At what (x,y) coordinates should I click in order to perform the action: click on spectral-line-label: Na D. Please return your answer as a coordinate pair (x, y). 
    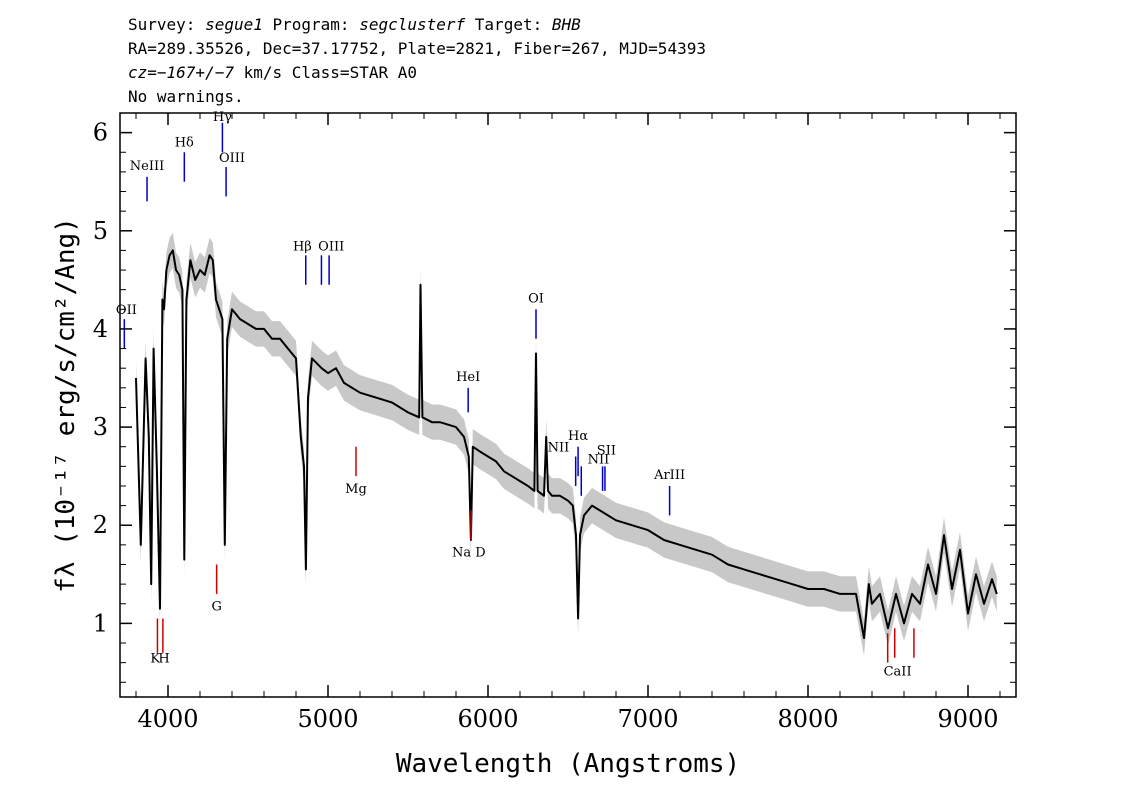
    Looking at the image, I should click on (469, 553).